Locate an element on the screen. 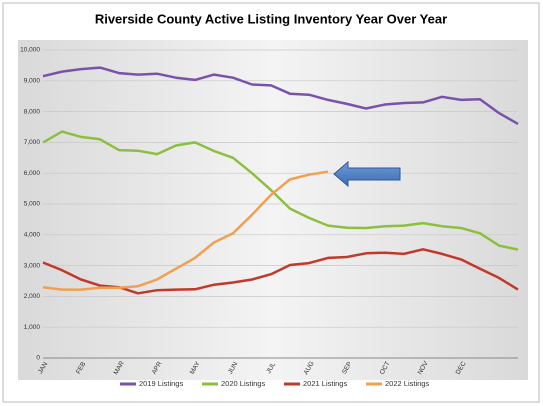 The width and height of the screenshot is (543, 406). legend-label: 2019 Listings is located at coordinates (161, 383).